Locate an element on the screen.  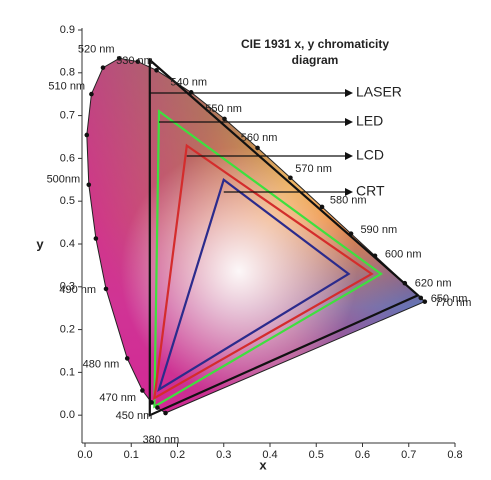
wavelength-label: 380 nm is located at coordinates (161, 440).